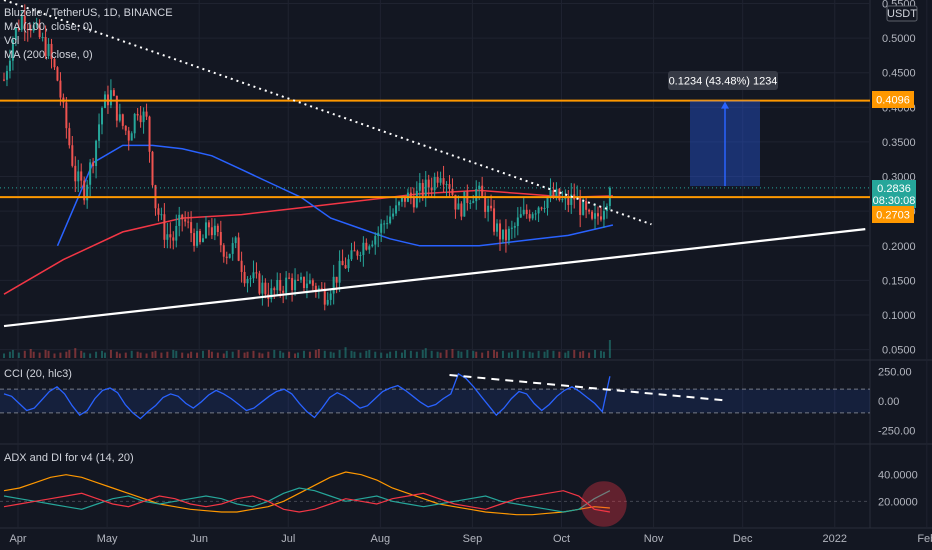 The width and height of the screenshot is (932, 550). I want to click on price-tick-label: 0.0500, so click(899, 351).